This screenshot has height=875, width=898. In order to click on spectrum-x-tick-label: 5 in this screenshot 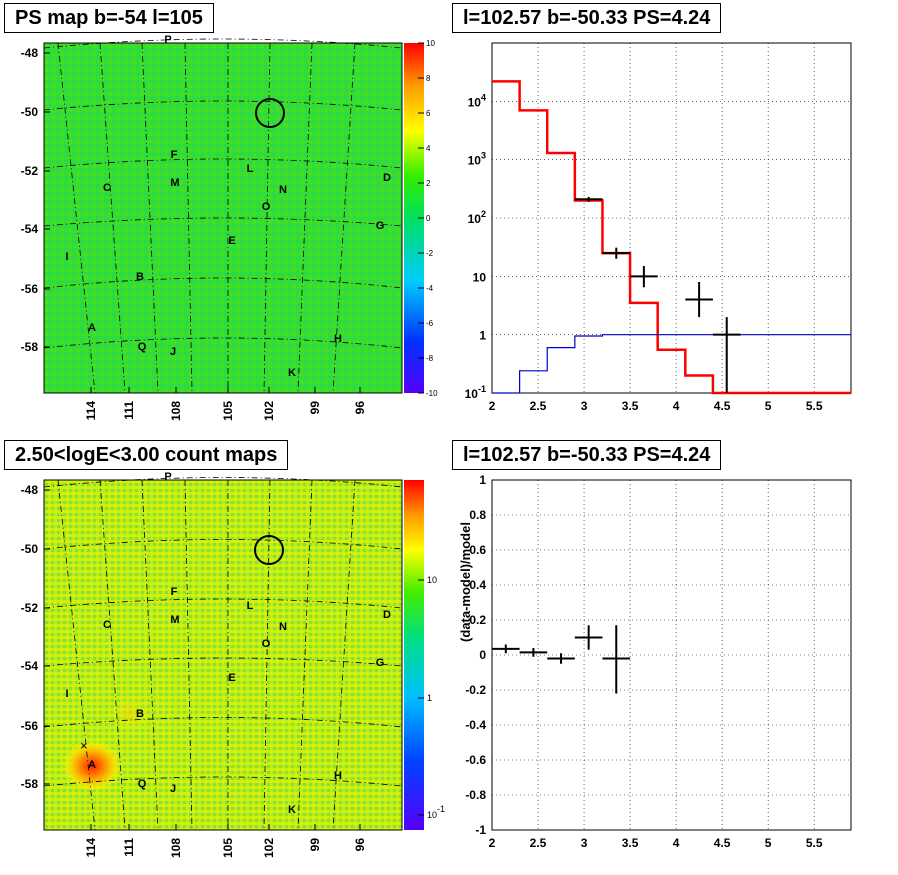, I will do `click(768, 406)`.